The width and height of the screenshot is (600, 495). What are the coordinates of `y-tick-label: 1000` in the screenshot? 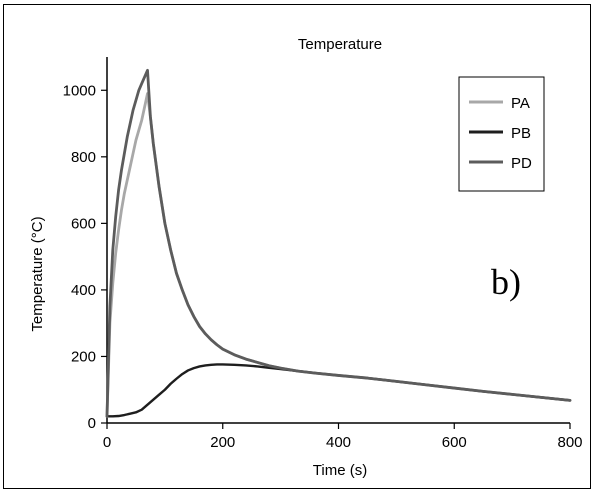 It's located at (79, 90).